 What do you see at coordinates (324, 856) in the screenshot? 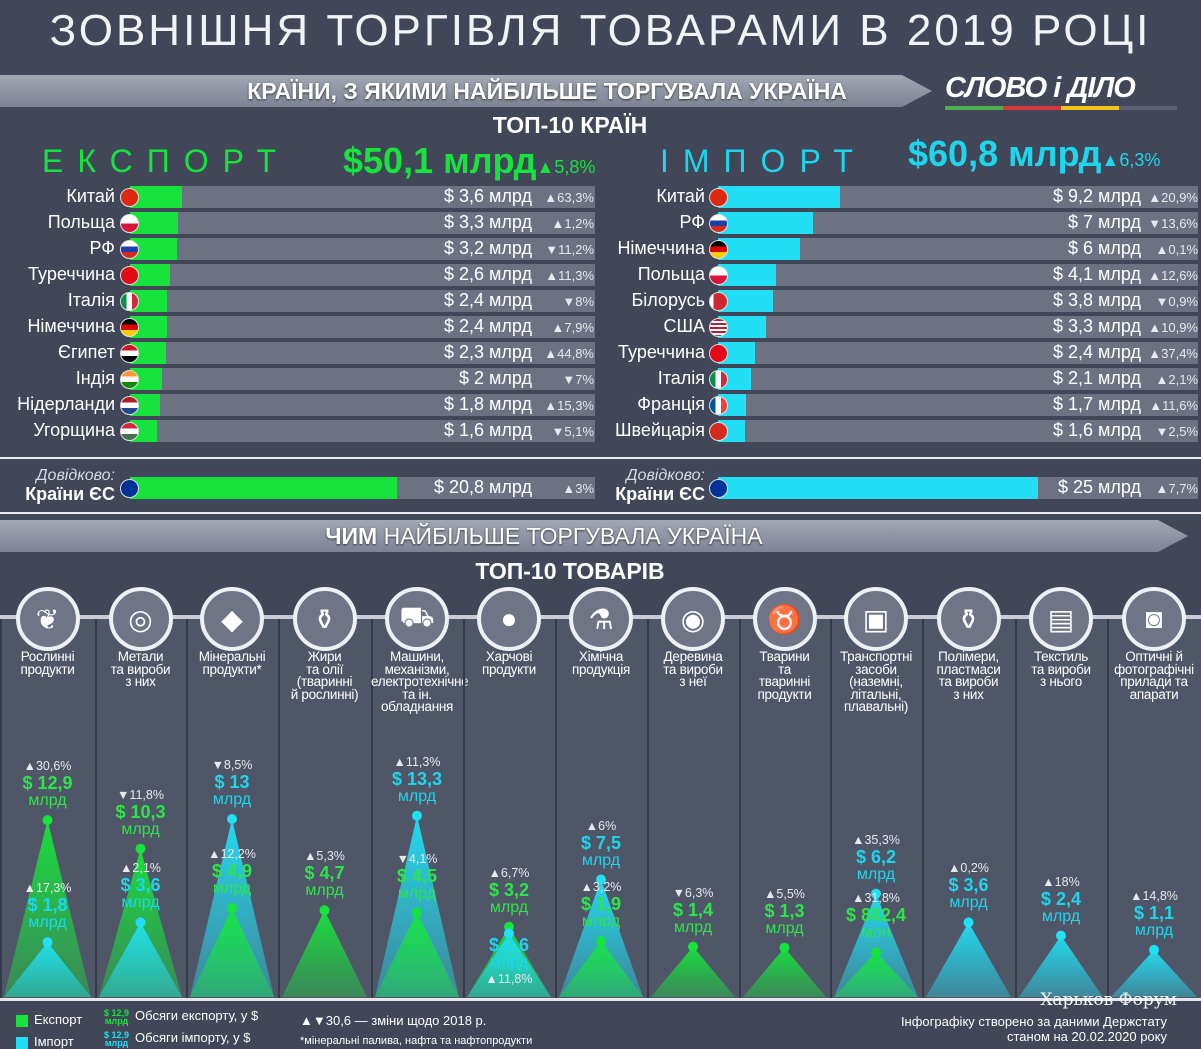
I see `change-label: ▲5,3%` at bounding box center [324, 856].